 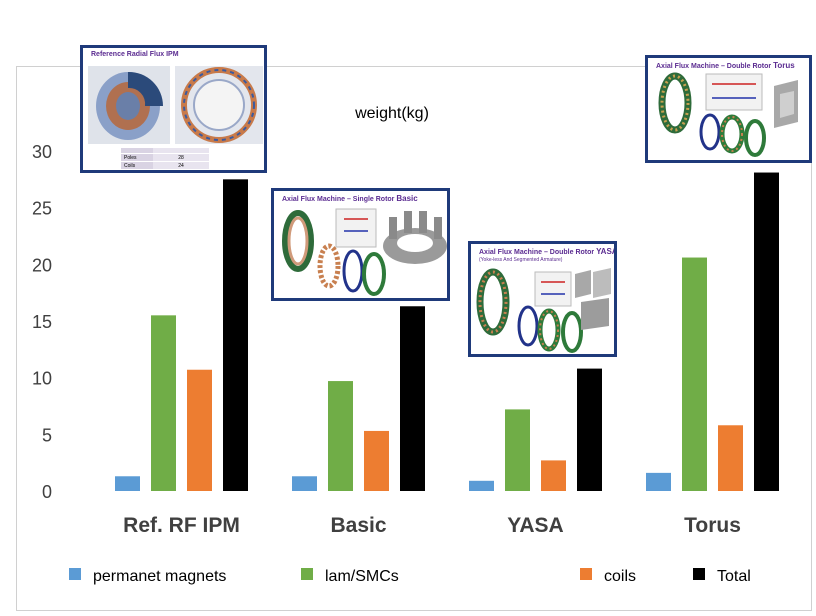 I want to click on yasa-machine-illustration, so click(x=543, y=310).